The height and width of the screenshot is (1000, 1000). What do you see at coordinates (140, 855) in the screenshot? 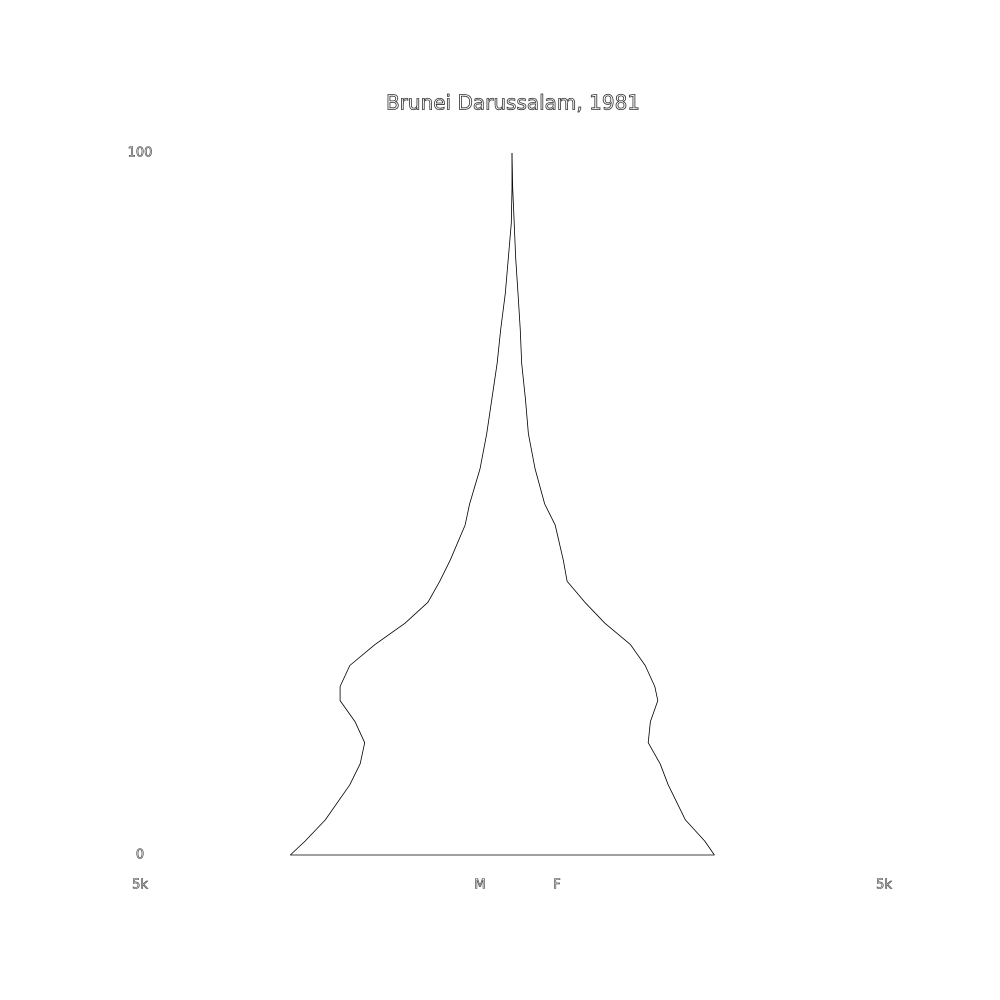
I see `y-tick-label: 0` at bounding box center [140, 855].